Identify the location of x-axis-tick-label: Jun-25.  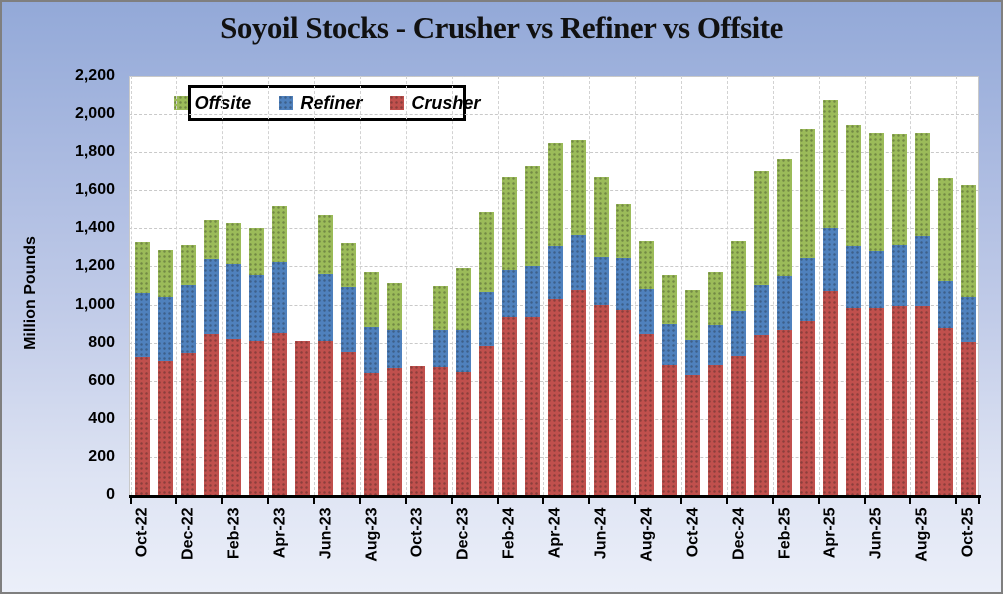
(876, 533).